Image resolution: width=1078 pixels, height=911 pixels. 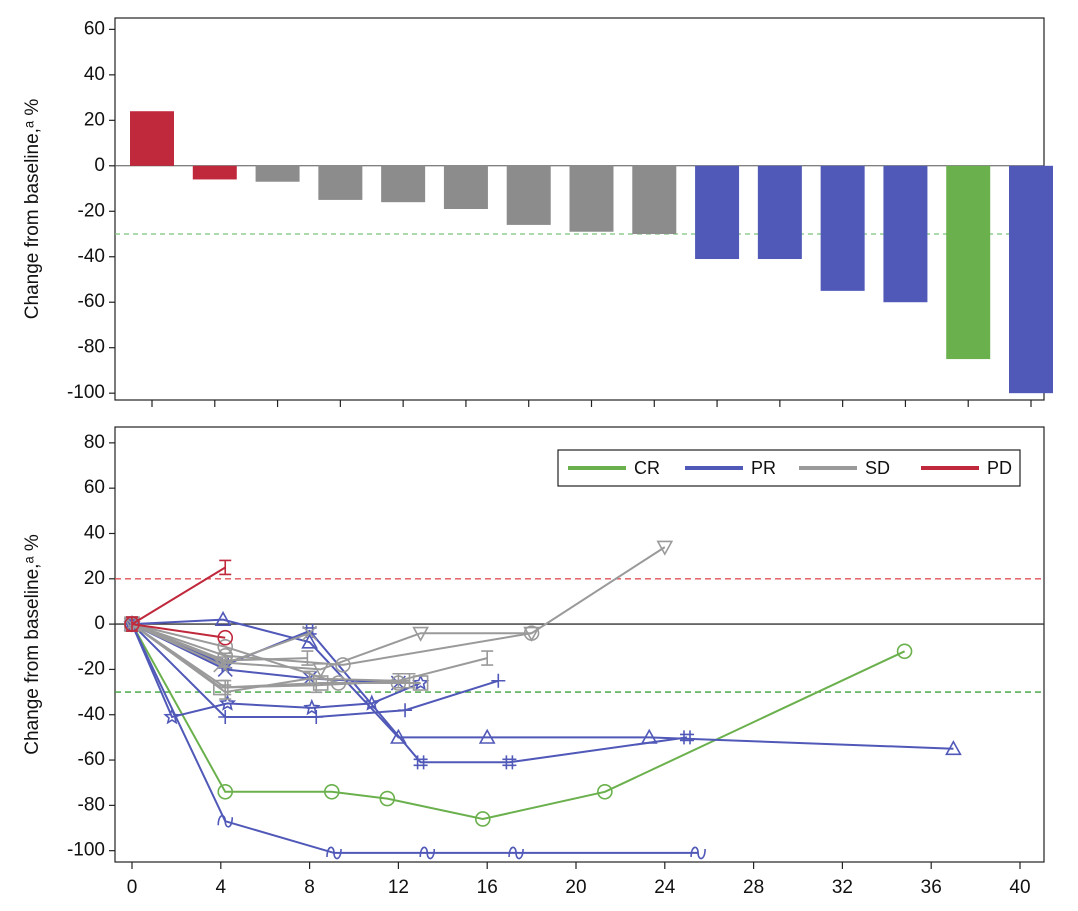 I want to click on legend-label: SD, so click(x=877, y=468).